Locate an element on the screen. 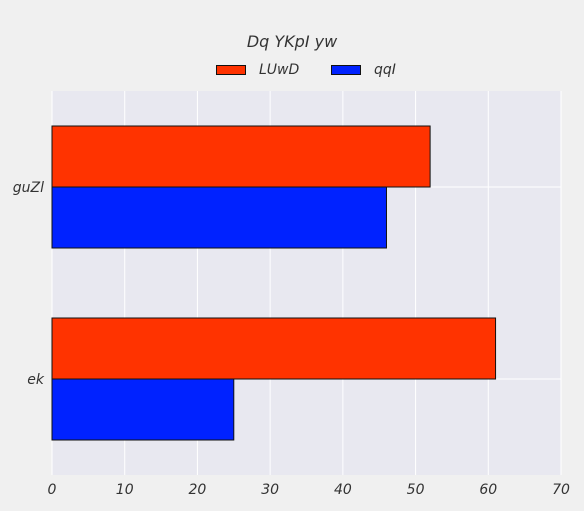  x-tick-label-3: 30 is located at coordinates (270, 490).